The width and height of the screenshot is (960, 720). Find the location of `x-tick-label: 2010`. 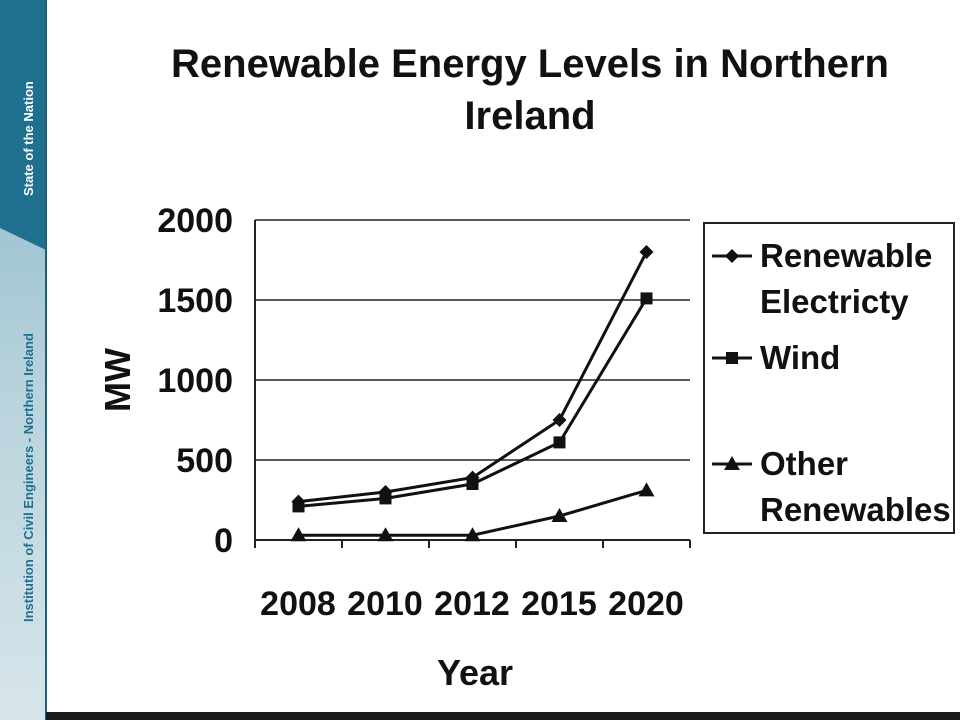

x-tick-label: 2010 is located at coordinates (385, 604).